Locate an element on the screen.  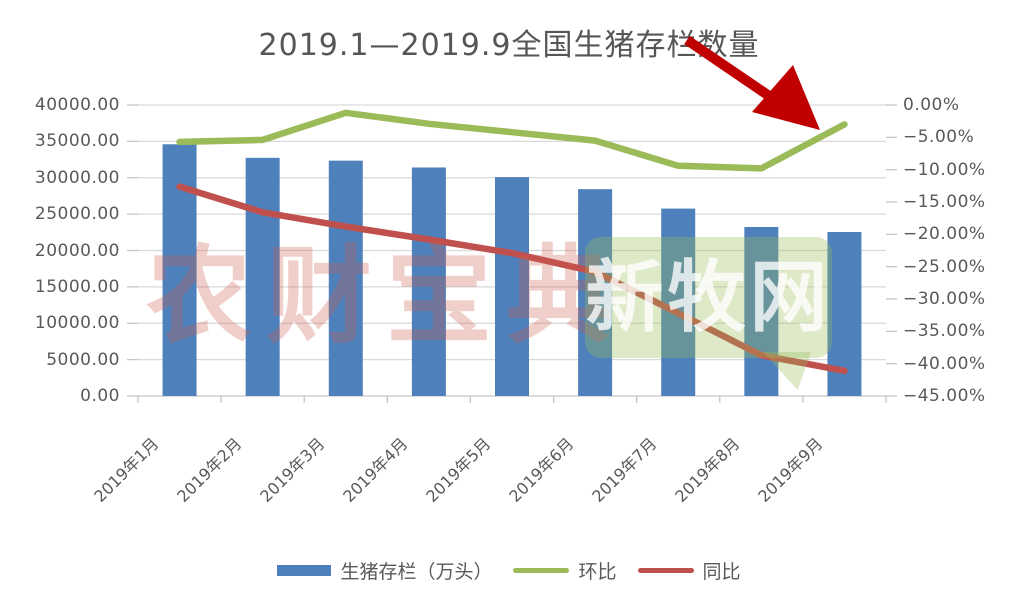
trend-arrow-head is located at coordinates (786, 97).